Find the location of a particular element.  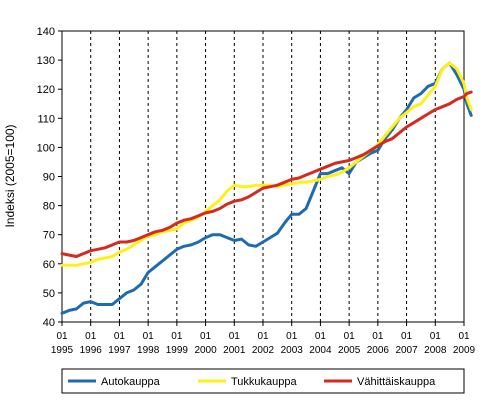

x-tick-year-label: 1995 is located at coordinates (62, 350).